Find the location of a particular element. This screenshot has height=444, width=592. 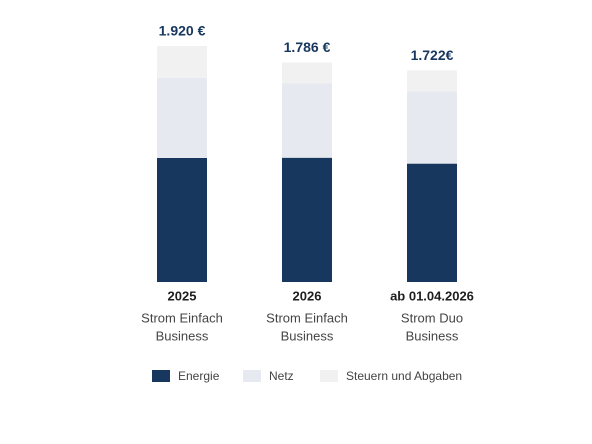

legend-label: Netz is located at coordinates (281, 376).